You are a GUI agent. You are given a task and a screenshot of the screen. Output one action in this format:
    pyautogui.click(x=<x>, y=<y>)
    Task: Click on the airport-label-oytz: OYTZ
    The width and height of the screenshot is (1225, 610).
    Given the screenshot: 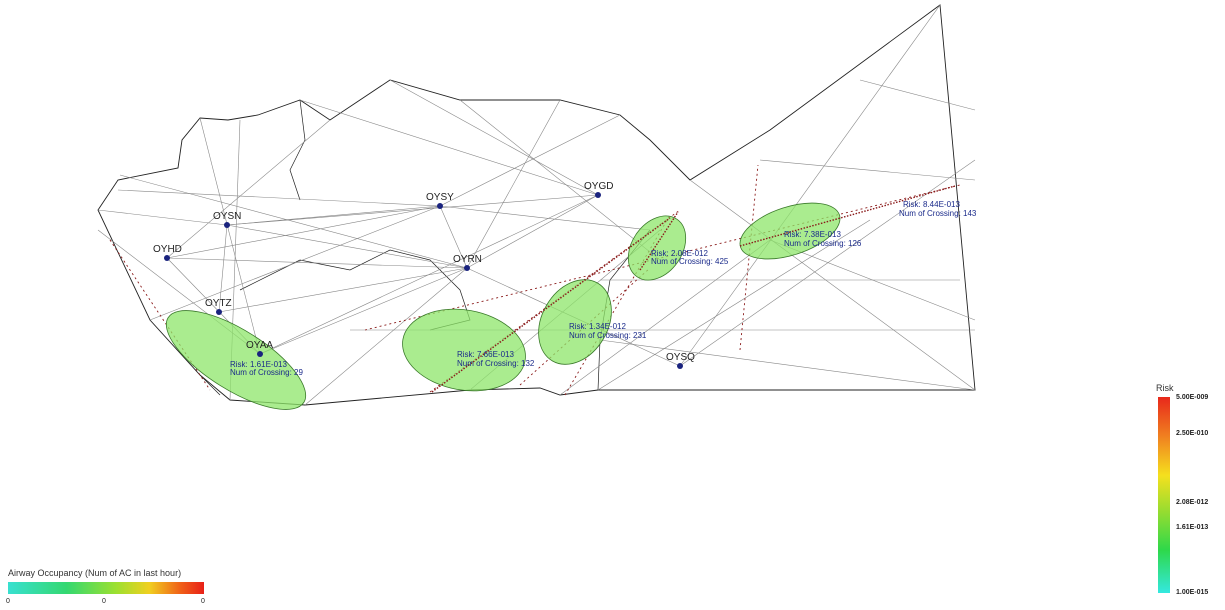 What is the action you would take?
    pyautogui.click(x=218, y=303)
    